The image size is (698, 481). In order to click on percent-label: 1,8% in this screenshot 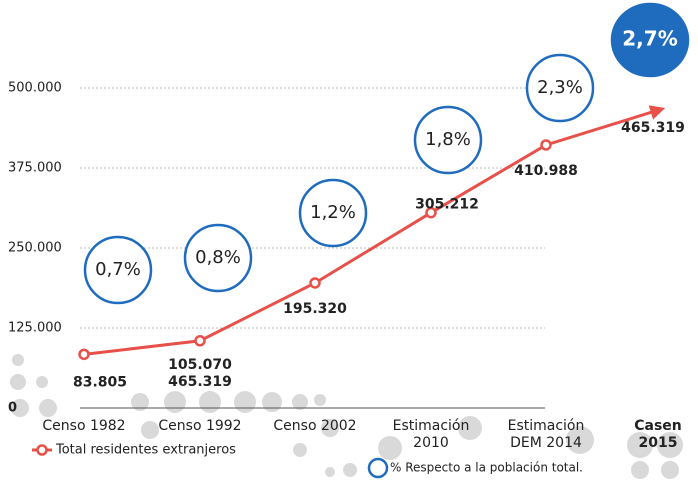, I will do `click(448, 139)`.